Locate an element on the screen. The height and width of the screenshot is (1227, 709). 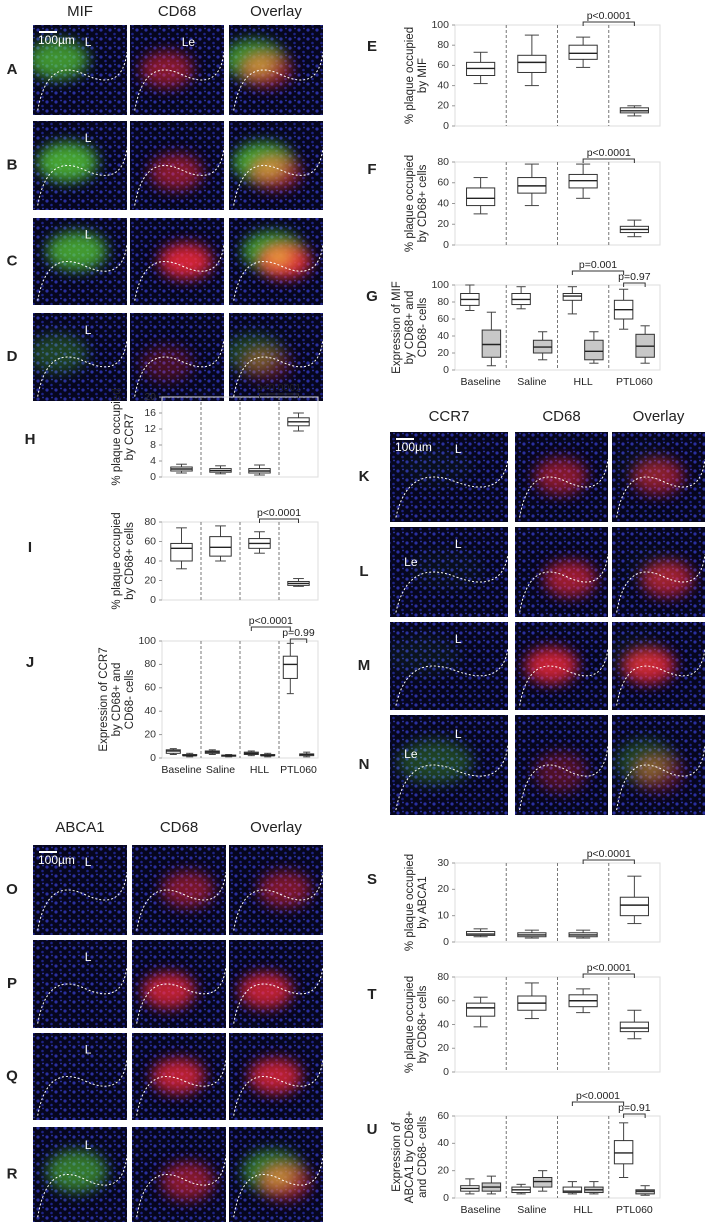
micrograph: 100µm L is located at coordinates (80, 890).